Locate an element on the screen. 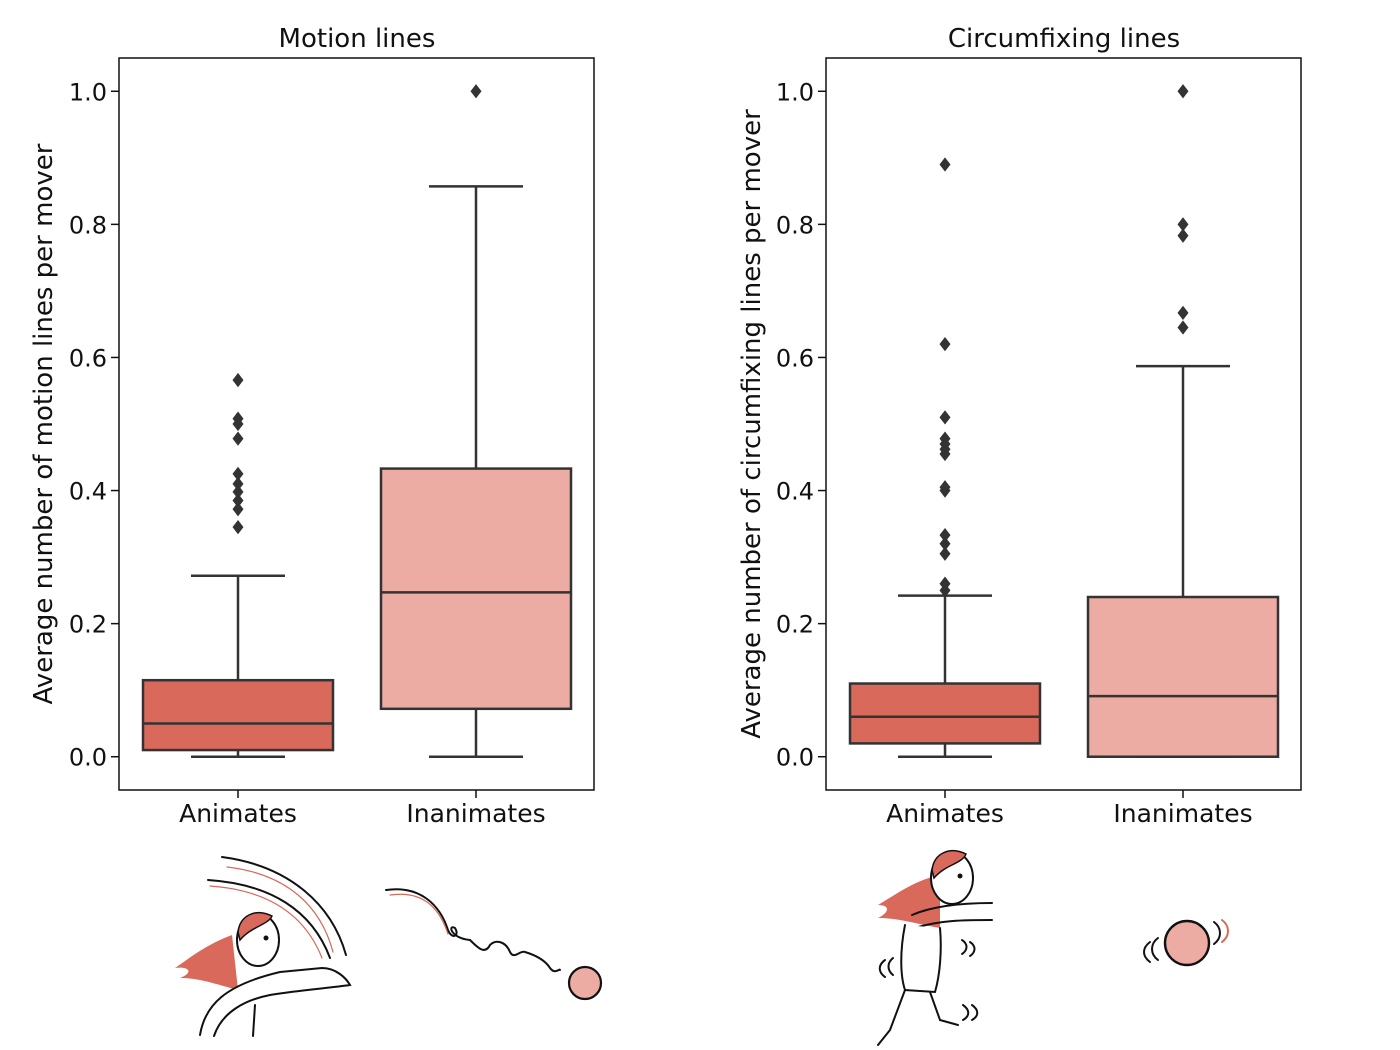 This screenshot has height=1050, width=1400. y-axis-label: Average number of motion lines per mover is located at coordinates (44, 423).